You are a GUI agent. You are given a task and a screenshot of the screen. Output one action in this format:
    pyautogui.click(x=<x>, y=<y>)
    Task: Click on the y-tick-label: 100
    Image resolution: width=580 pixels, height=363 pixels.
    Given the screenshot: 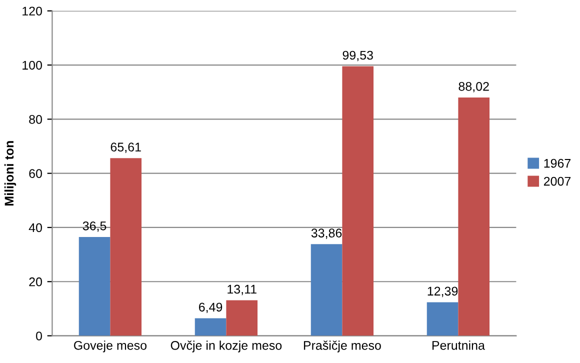 What is the action you would take?
    pyautogui.click(x=32, y=65)
    